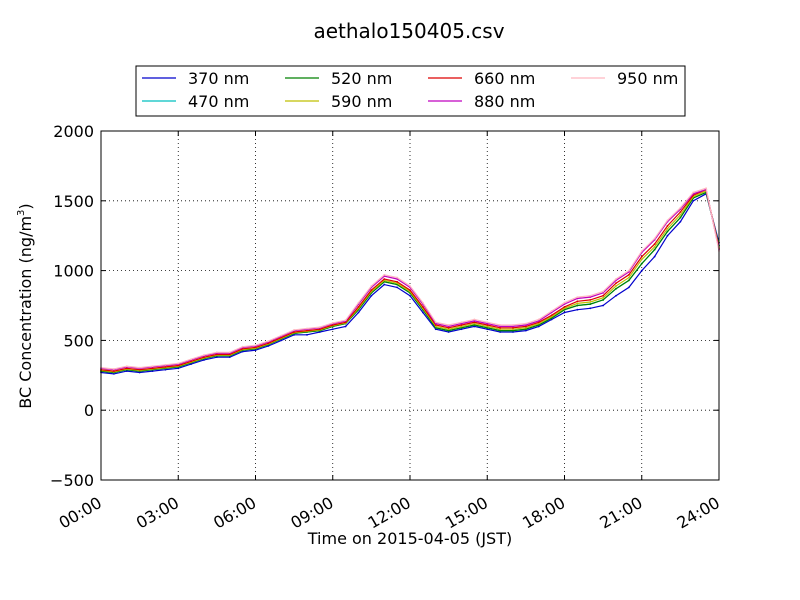 The image size is (800, 600). Describe the element at coordinates (73, 201) in the screenshot. I see `y-tick-label: 1500` at that location.